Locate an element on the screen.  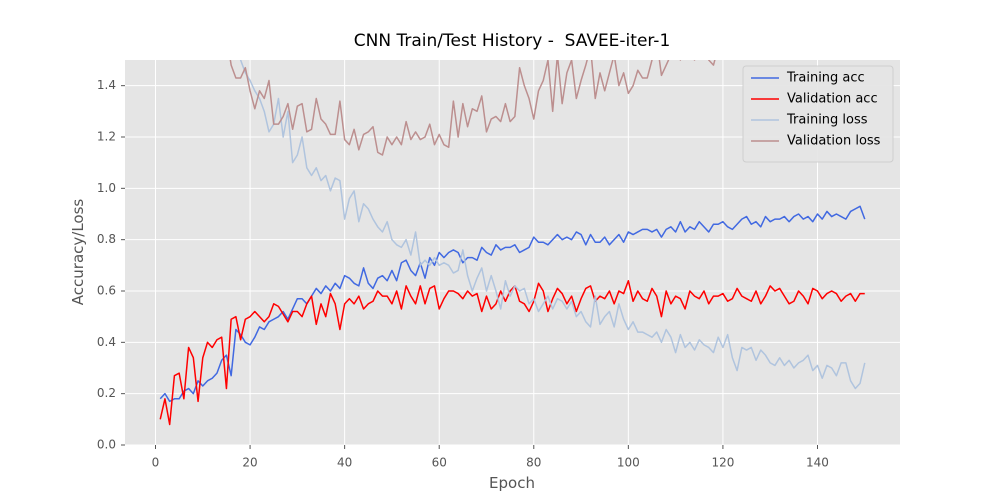
y-tick-label: 0.4 is located at coordinates (106, 342).